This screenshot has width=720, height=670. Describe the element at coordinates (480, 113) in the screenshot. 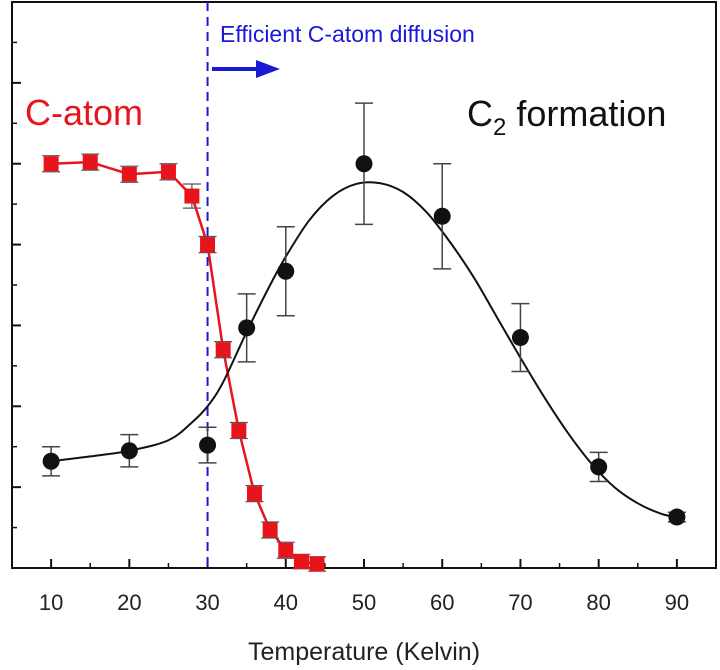

I see `c2-label-c: C` at that location.